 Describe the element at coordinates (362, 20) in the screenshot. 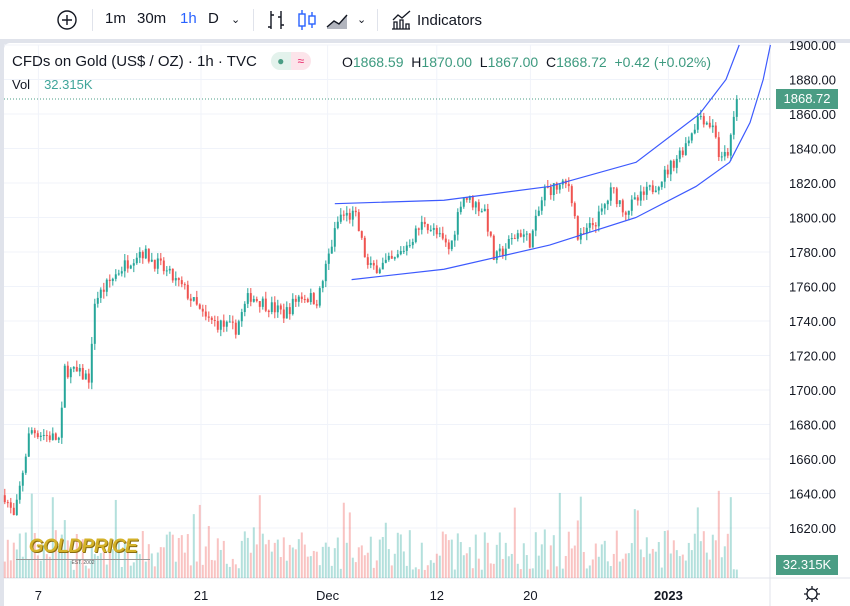

I see `chart-type-chevron-icon: ⌄` at that location.